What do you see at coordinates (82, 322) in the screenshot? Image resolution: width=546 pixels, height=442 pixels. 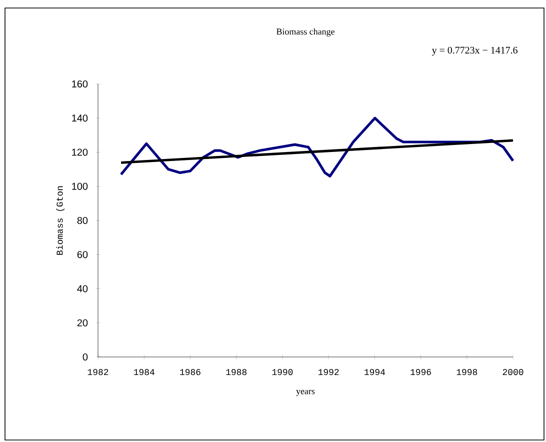 I see `y-tick-label: 20` at bounding box center [82, 322].